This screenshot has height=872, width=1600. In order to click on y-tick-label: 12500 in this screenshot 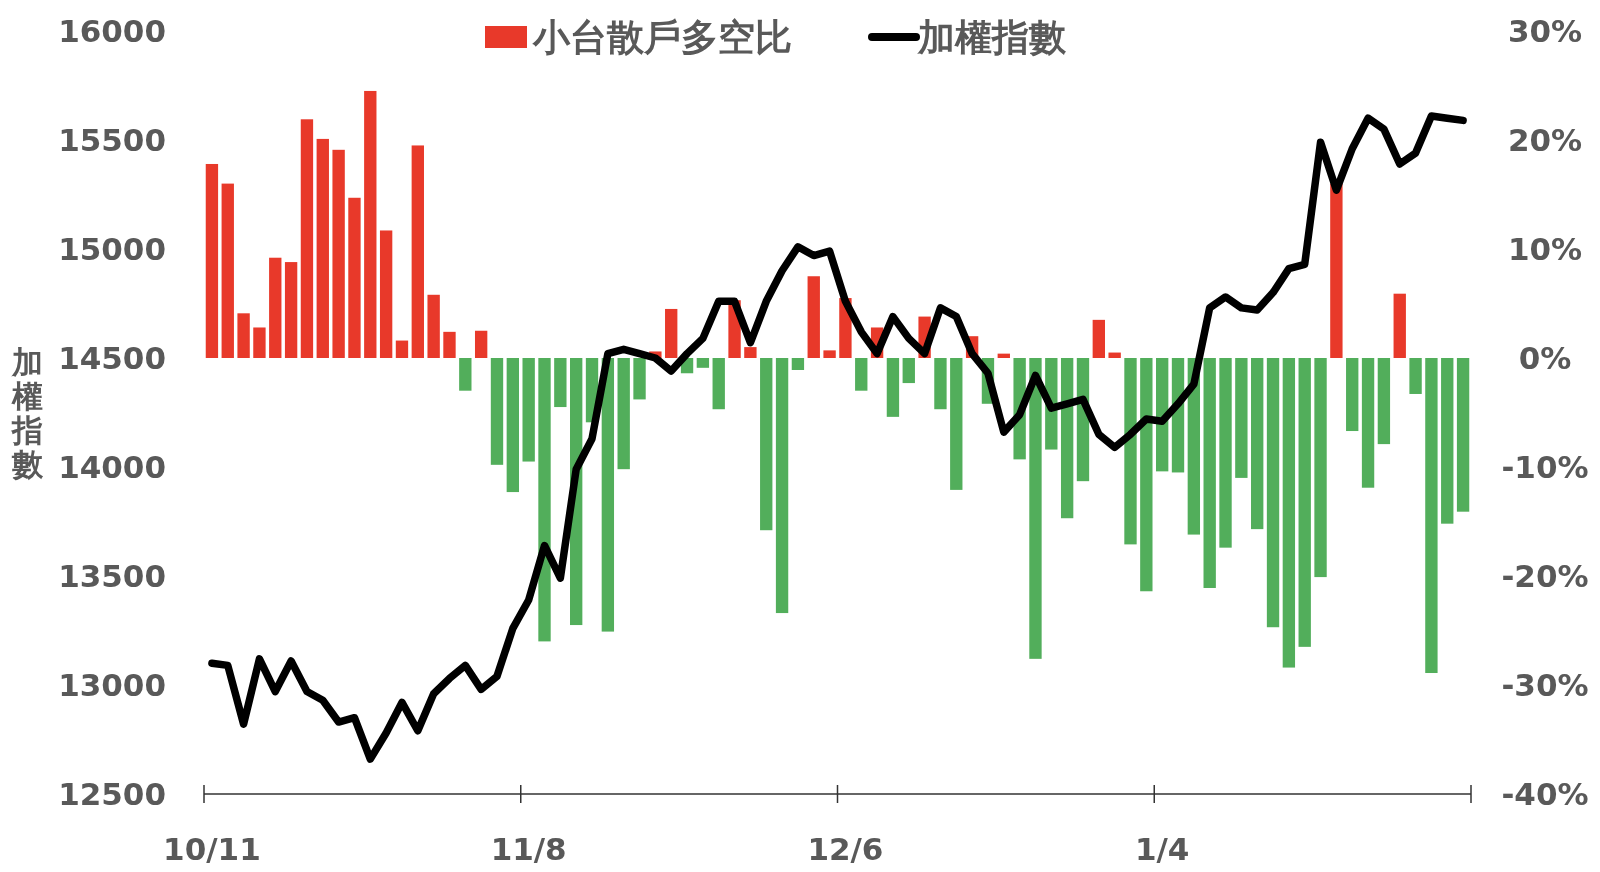, I will do `click(112, 794)`.